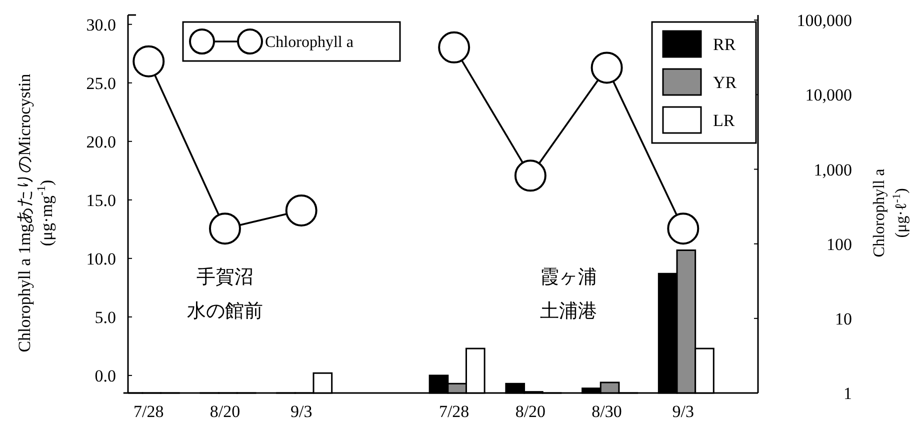  I want to click on y2-tick-label: 100, so click(839, 244).